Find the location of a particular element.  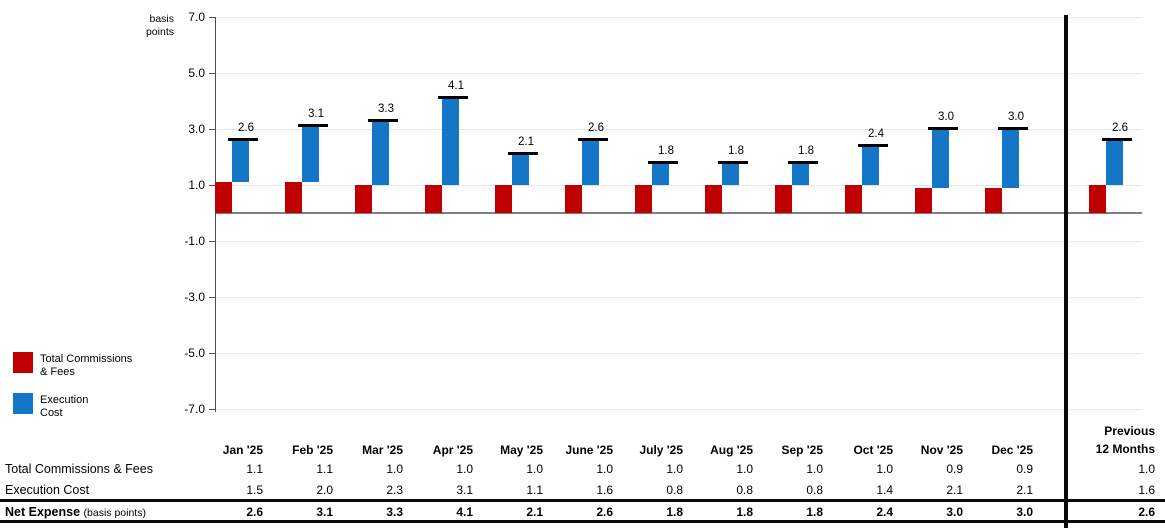

table-cell: 4.1 is located at coordinates (464, 512).